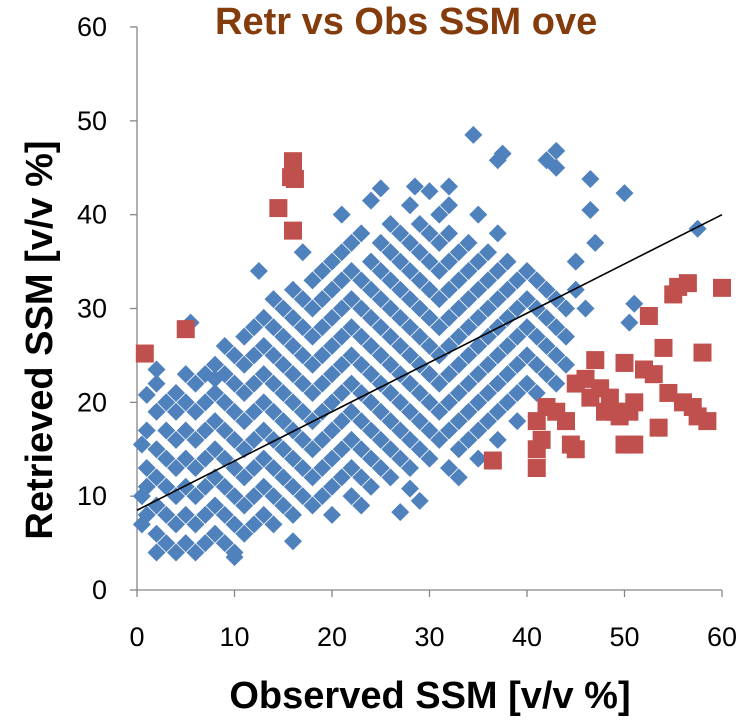 The width and height of the screenshot is (750, 728). Describe the element at coordinates (624, 637) in the screenshot. I see `x-tick-label: 50` at that location.